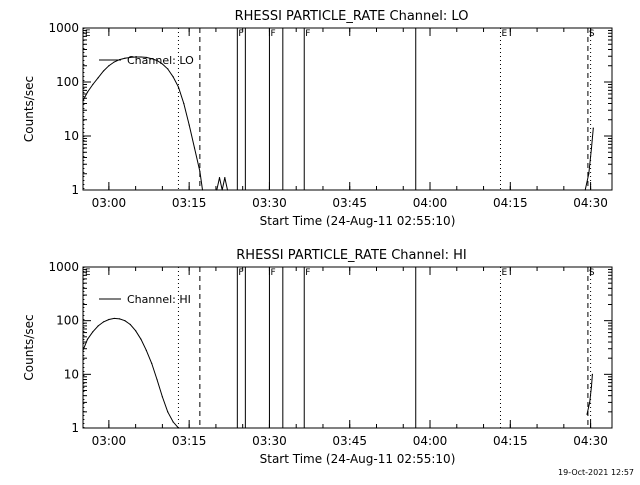 The width and height of the screenshot is (640, 485). Describe the element at coordinates (592, 273) in the screenshot. I see `event-marker-label: S` at that location.